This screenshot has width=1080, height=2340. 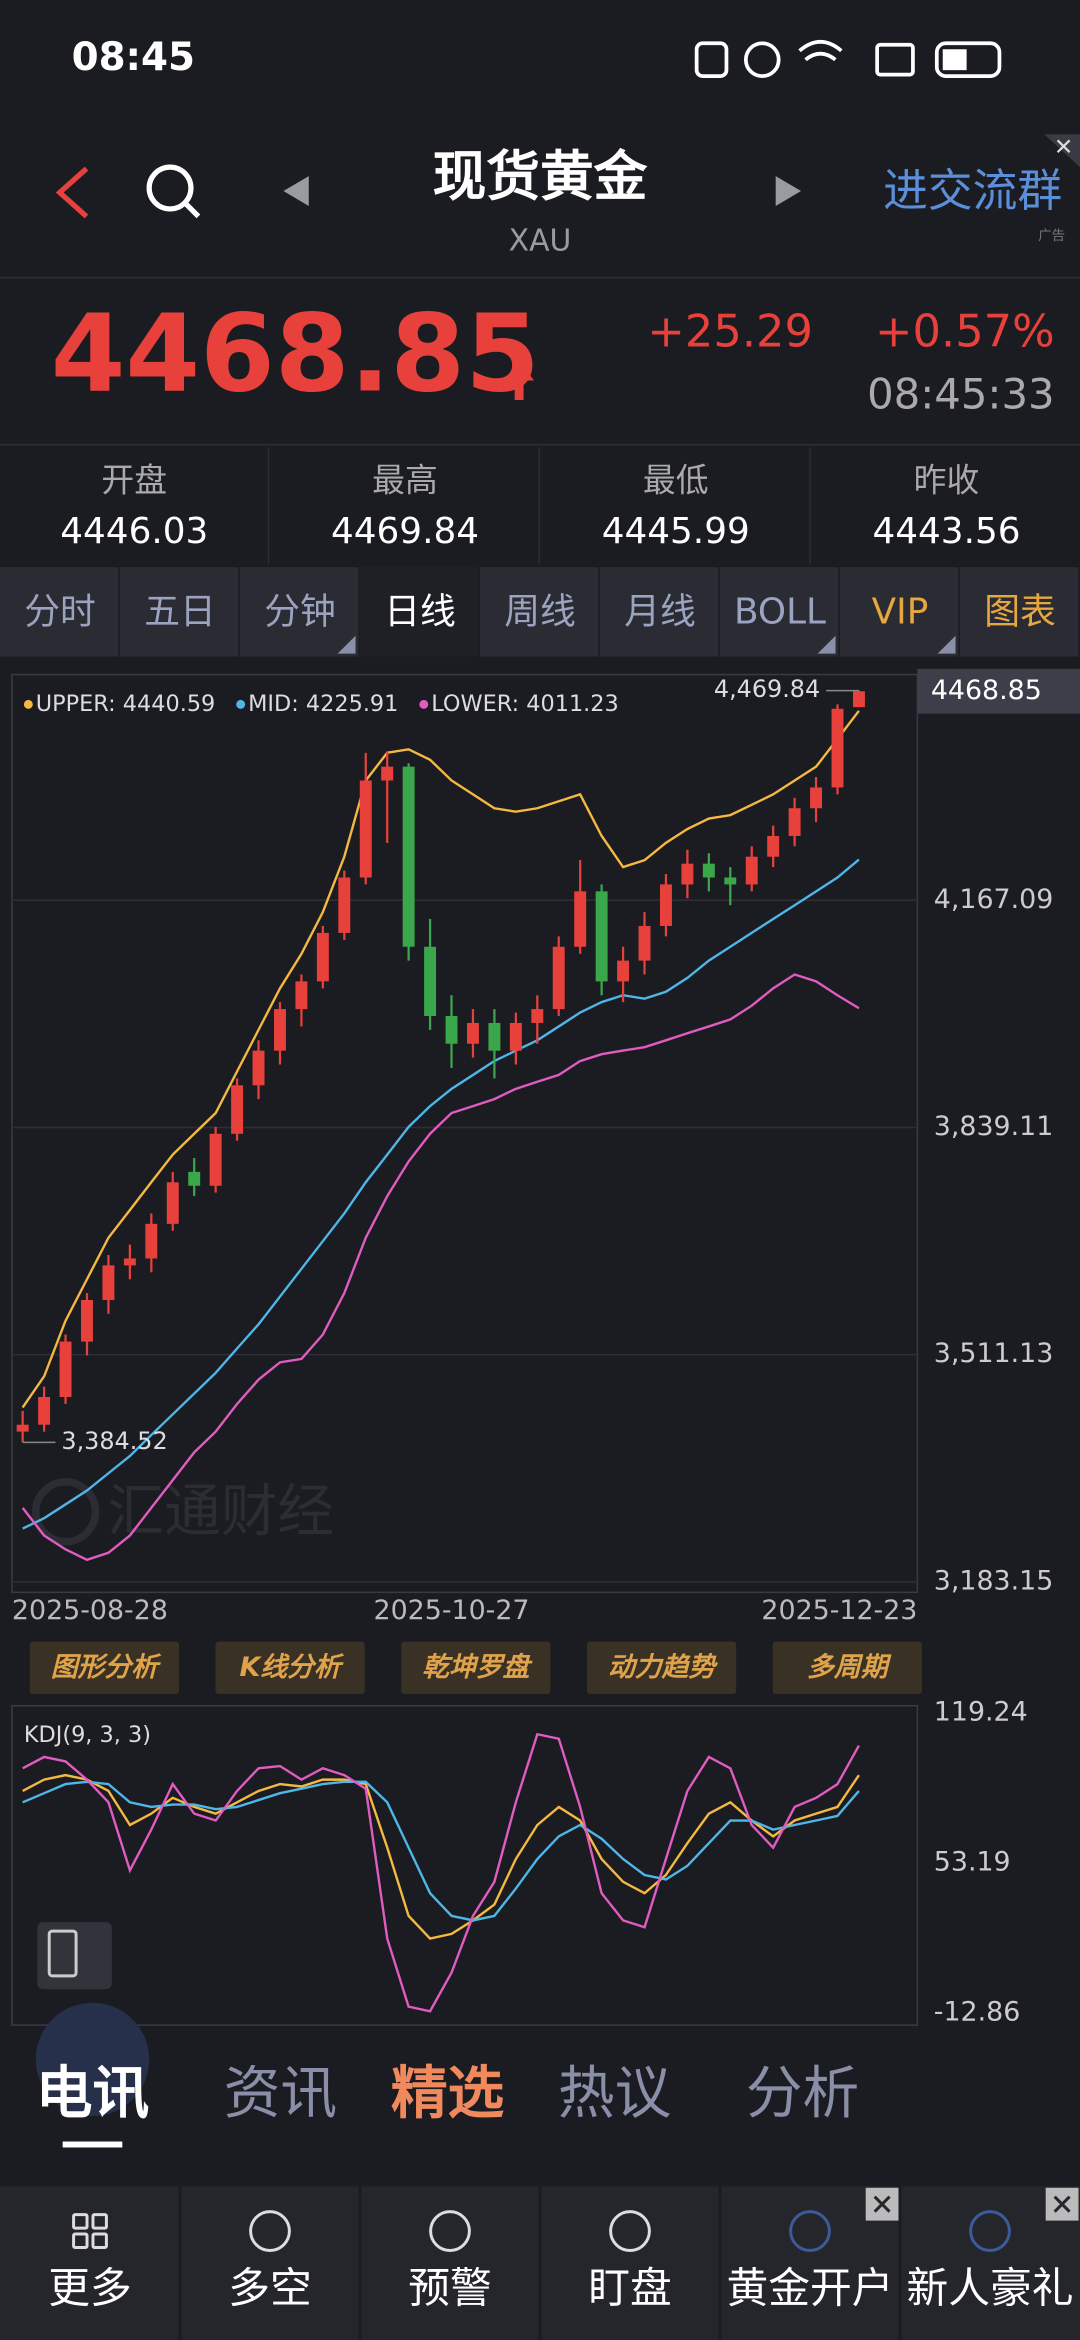 I want to click on nav-label: 盯盘, so click(x=630, y=2287).